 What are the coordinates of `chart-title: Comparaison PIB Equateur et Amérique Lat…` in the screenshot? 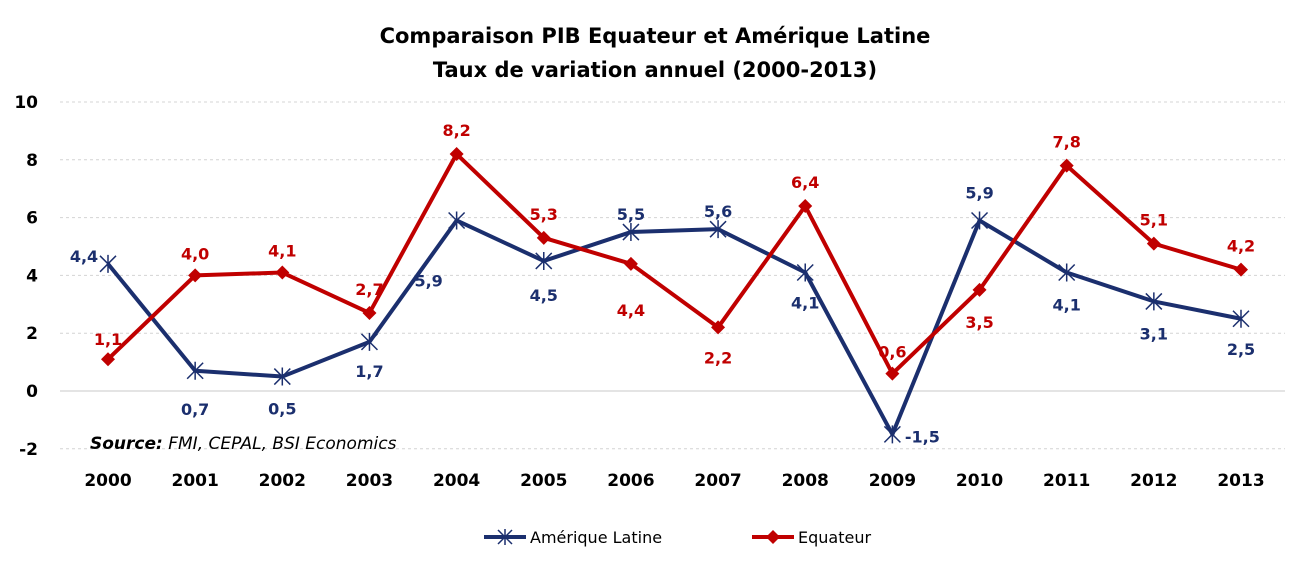 It's located at (655, 36).